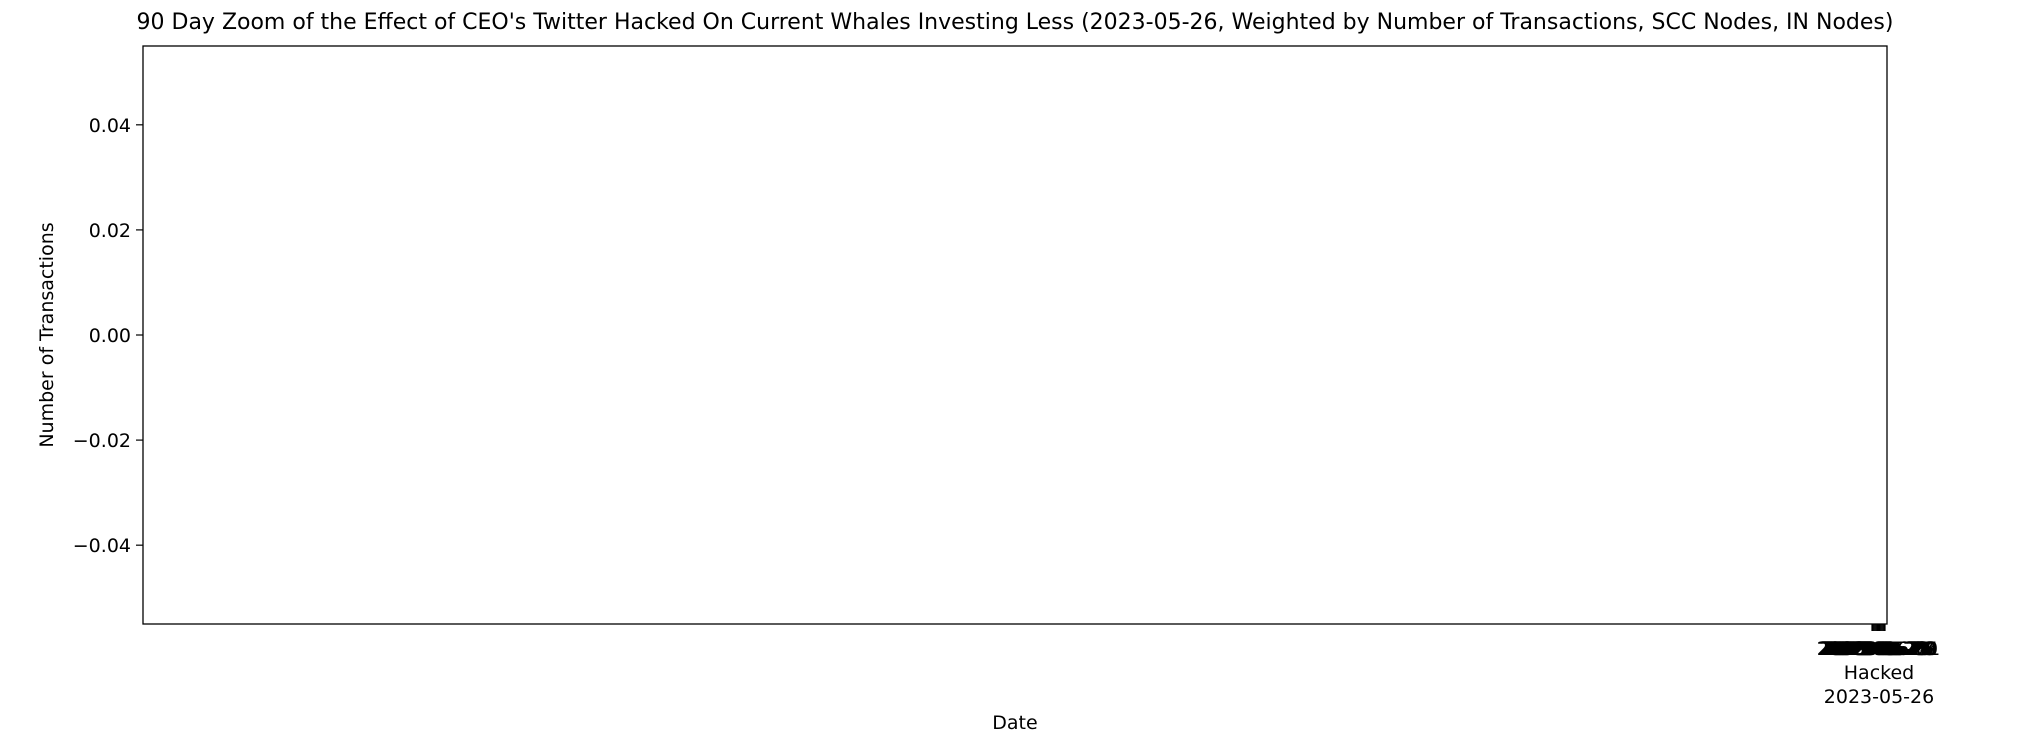 Image resolution: width=2030 pixels, height=748 pixels. I want to click on x-tick-label: 2023-05-28, so click(1880, 649).